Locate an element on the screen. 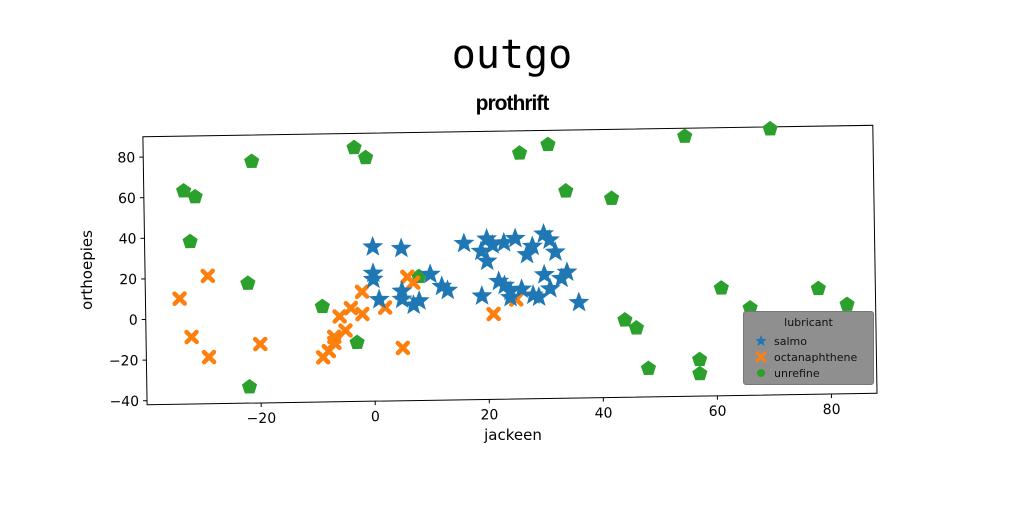 The image size is (1024, 512). x-tick-label: 40 is located at coordinates (604, 413).